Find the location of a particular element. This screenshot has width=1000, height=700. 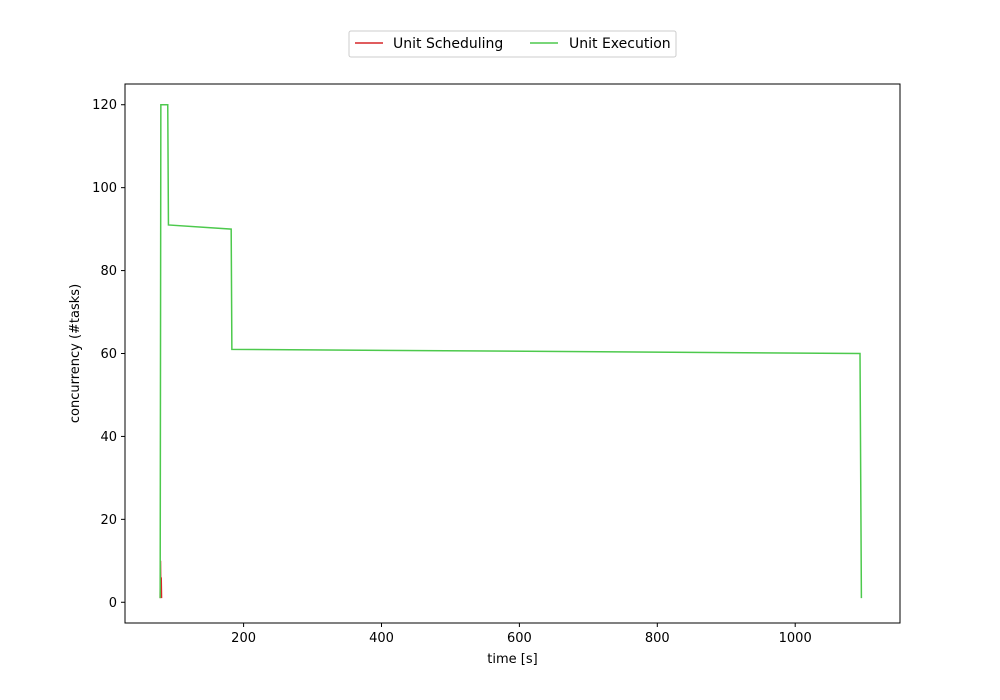

x-axis-ticks: 200 400 600 800 1000 is located at coordinates (521, 634).